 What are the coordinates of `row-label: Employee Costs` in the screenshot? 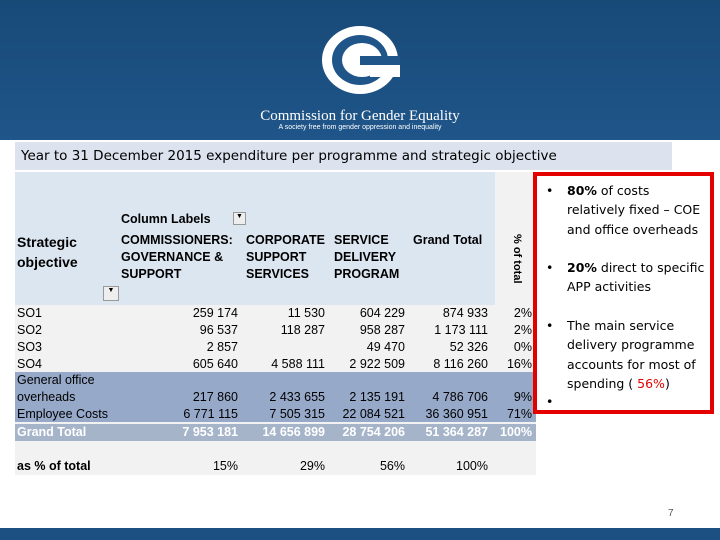 It's located at (63, 414).